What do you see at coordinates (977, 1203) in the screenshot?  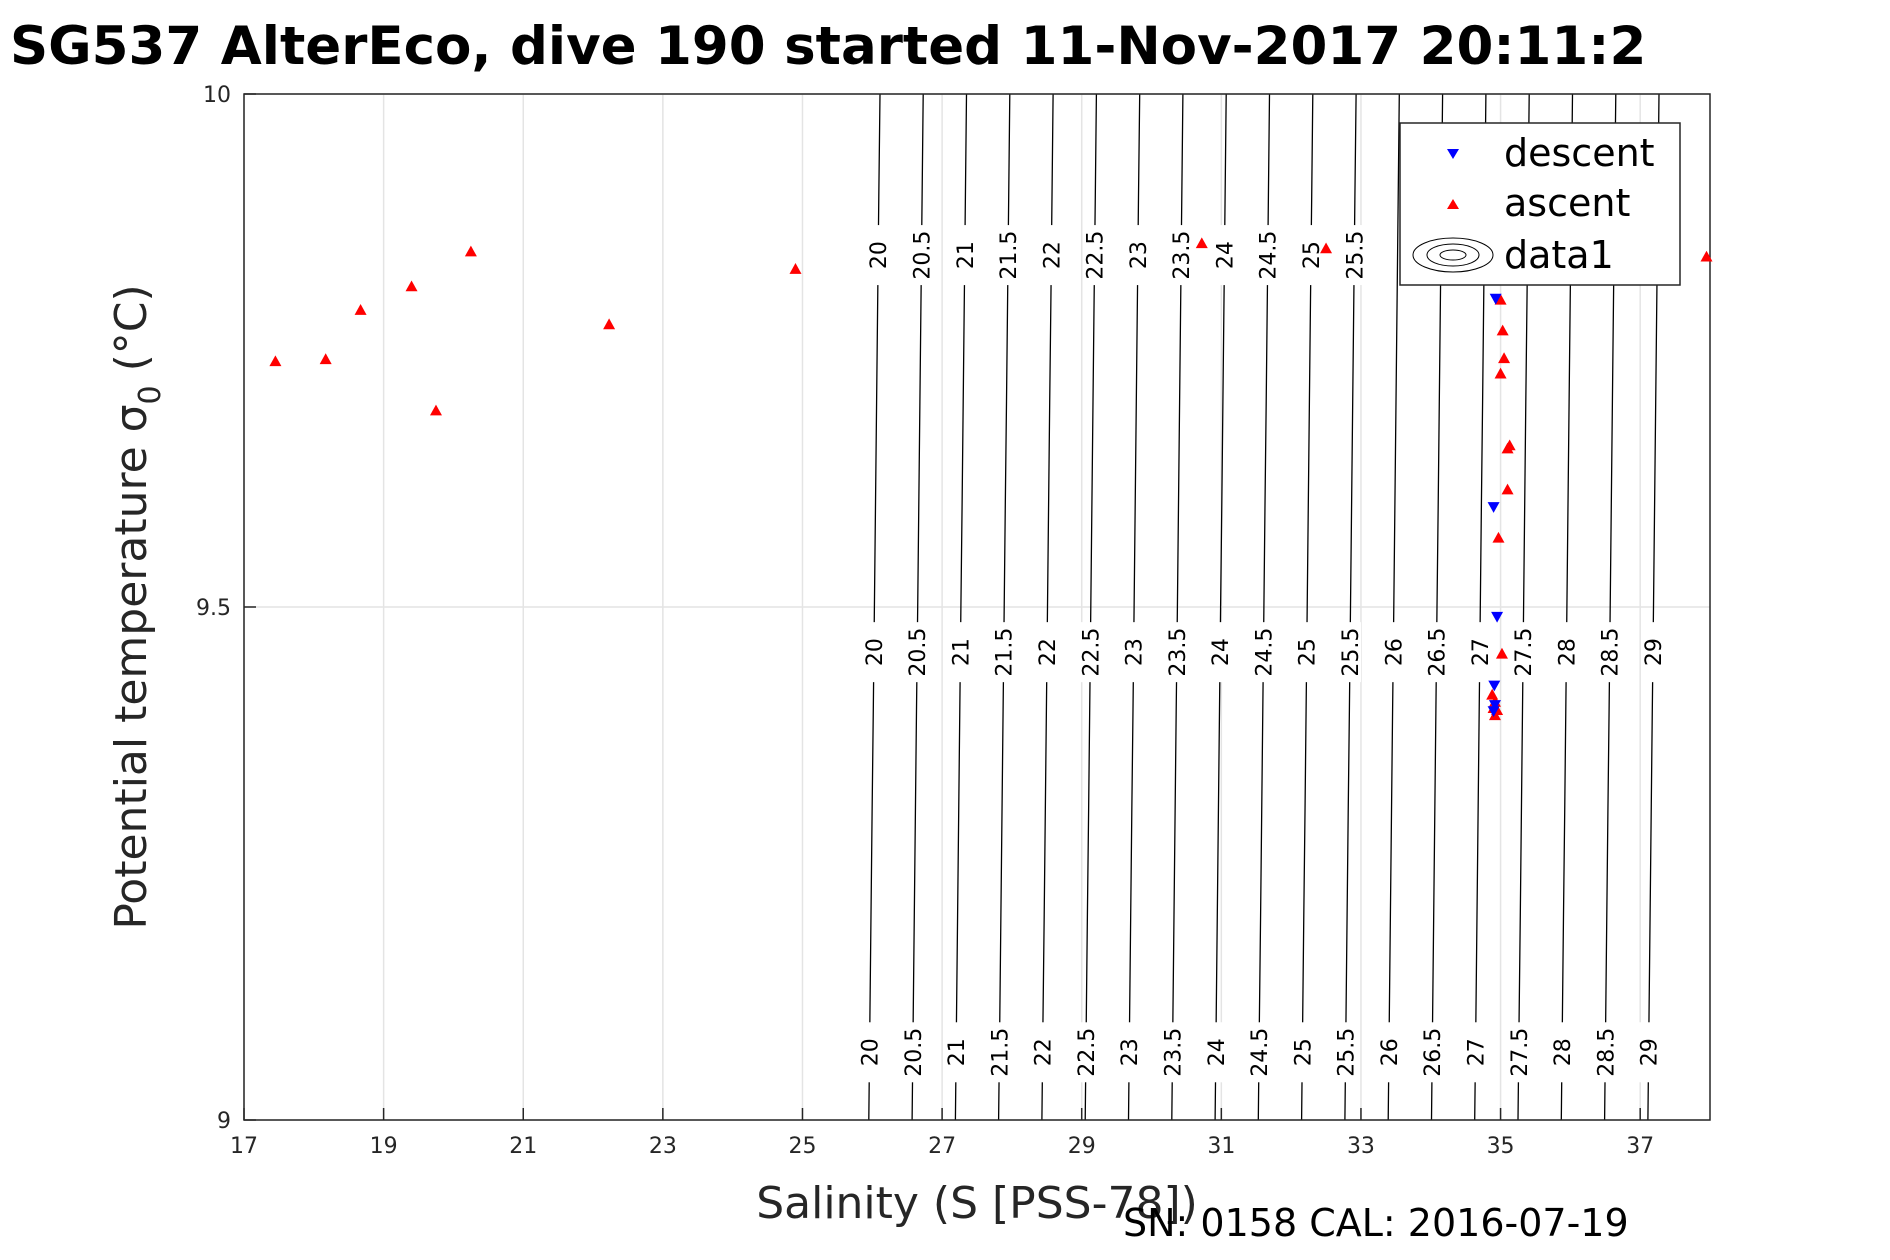 I see `x-axis-label: Salinity (S [PSS-78])` at bounding box center [977, 1203].